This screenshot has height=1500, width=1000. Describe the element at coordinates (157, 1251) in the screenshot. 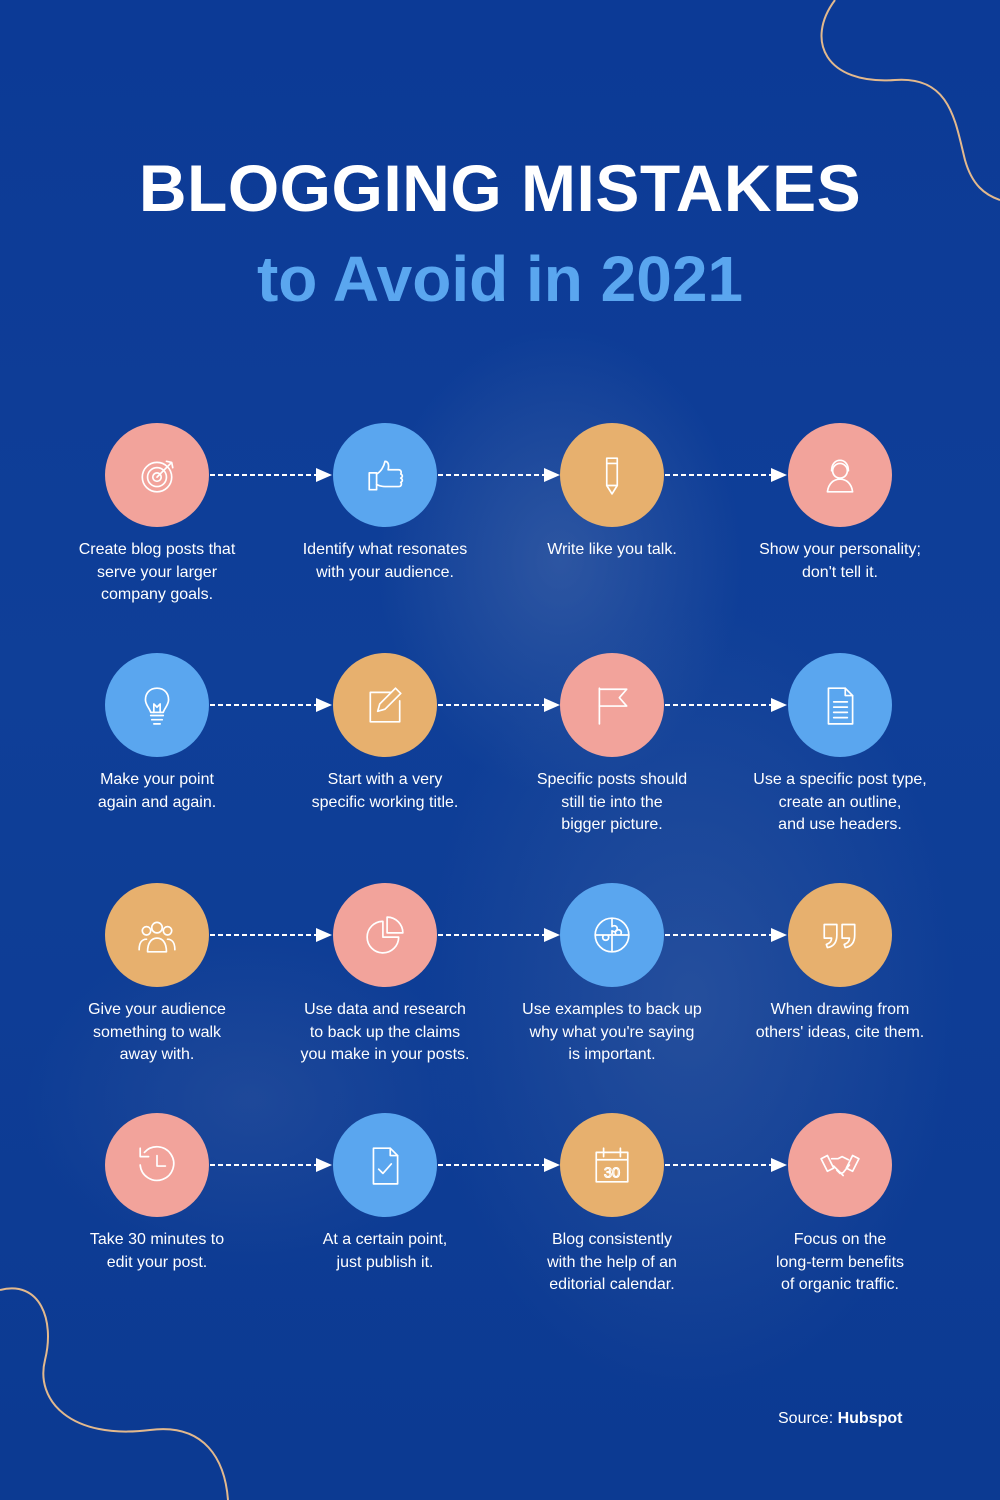

I see `step-caption: Take 30 minutes to edit your post.` at that location.